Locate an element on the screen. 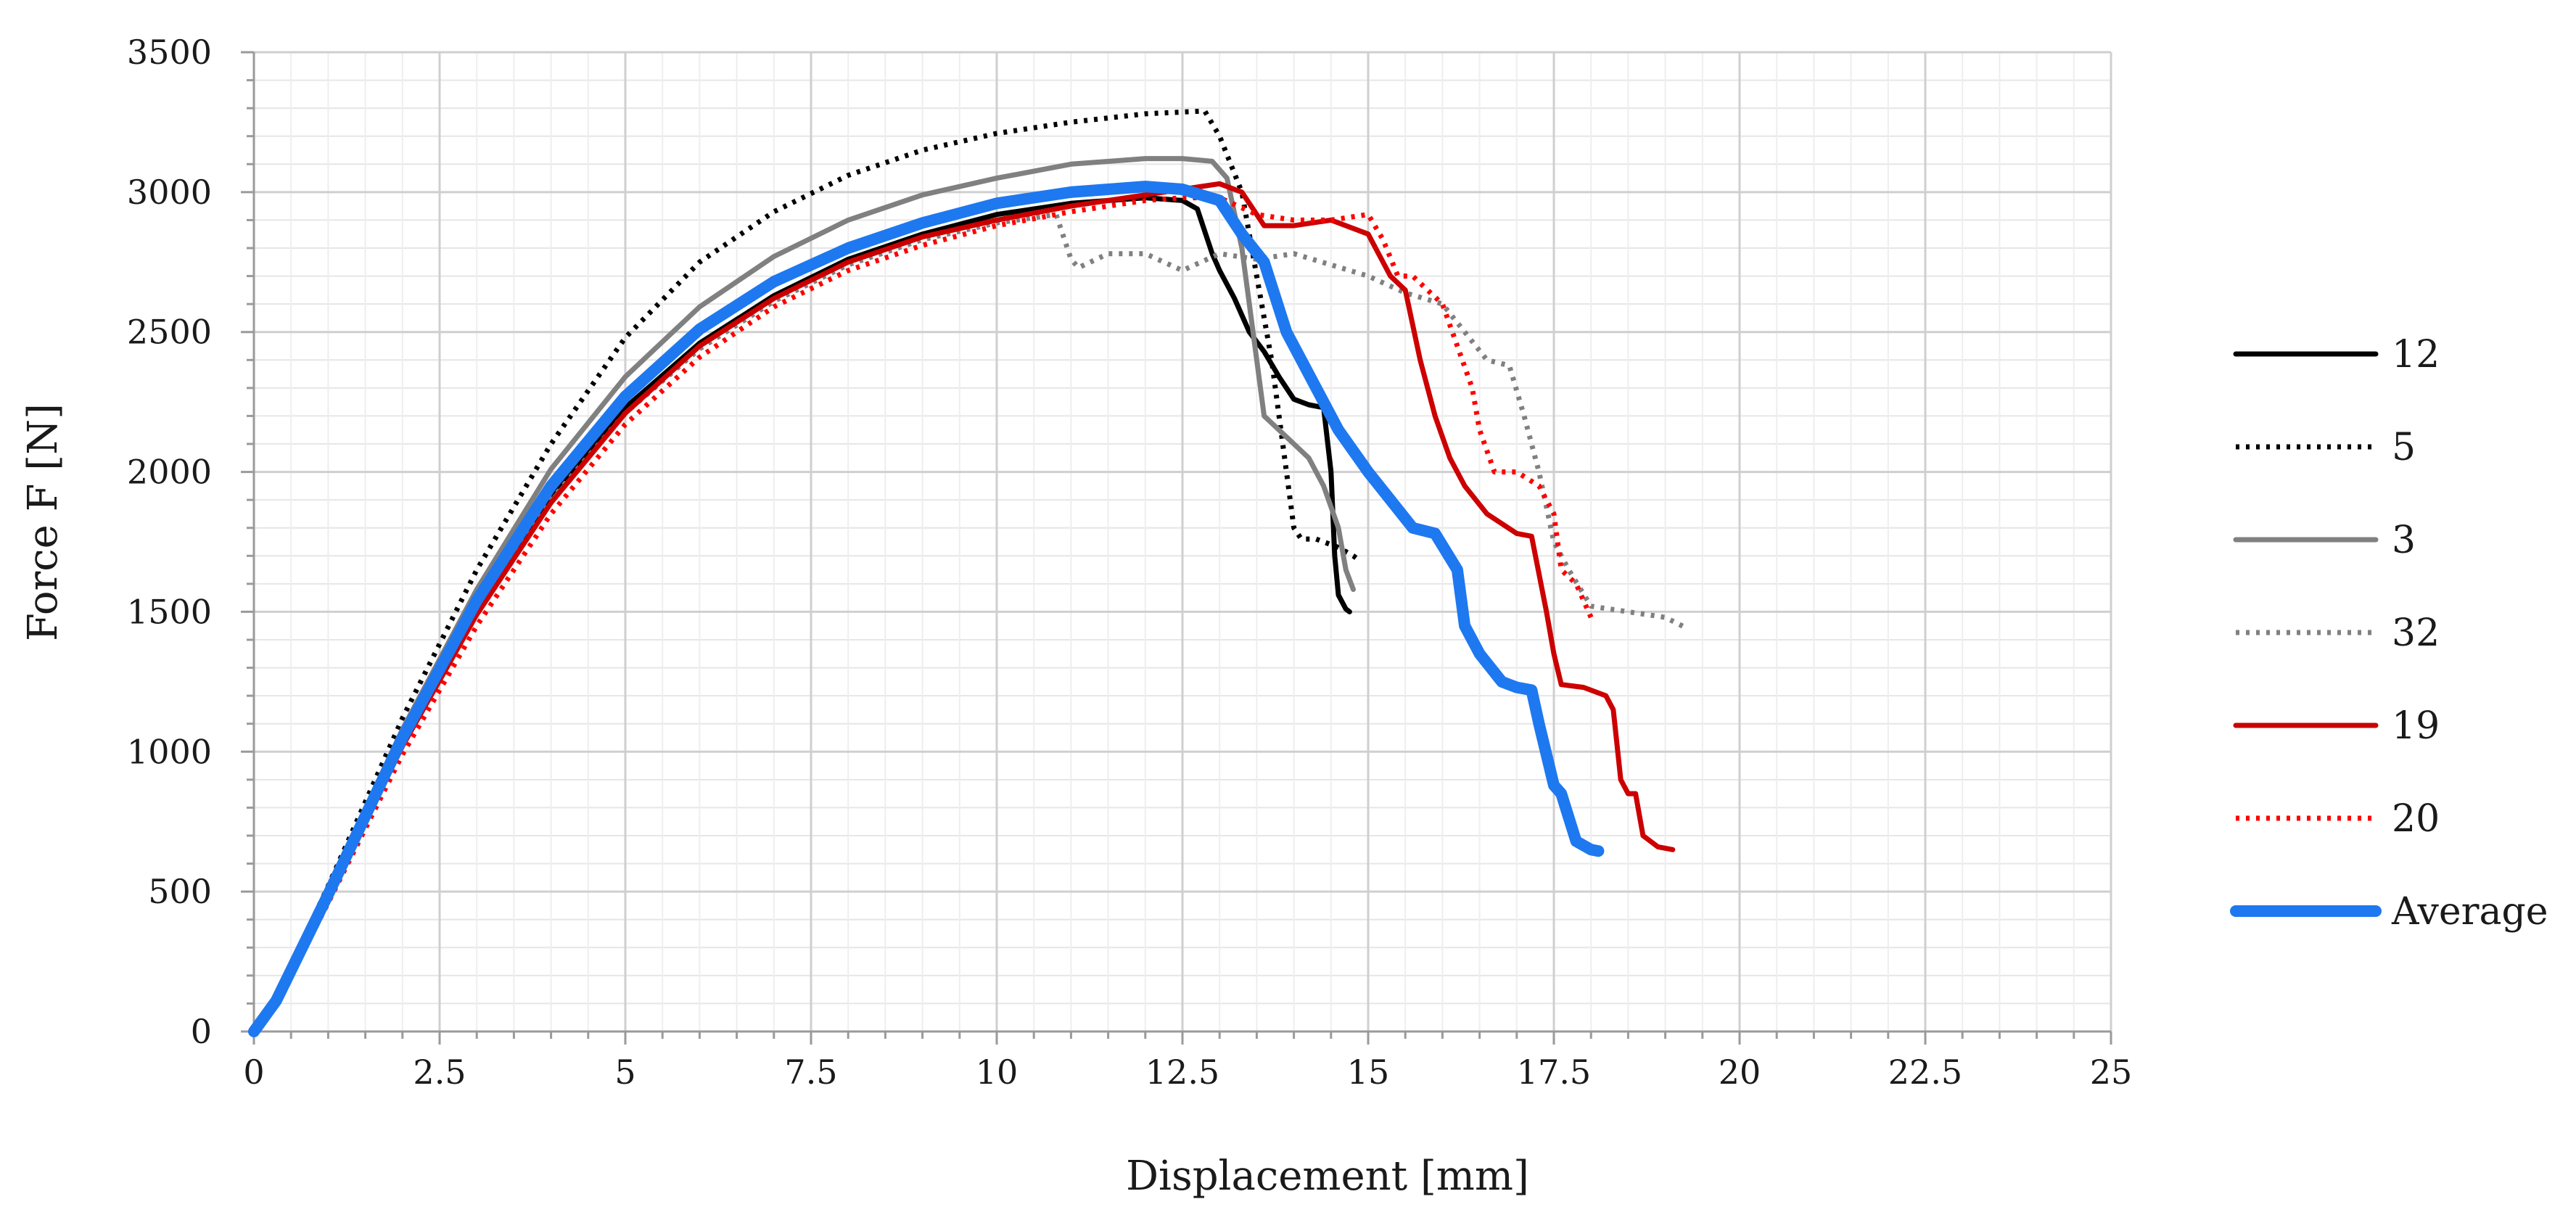  x-tick-label: 0 is located at coordinates (253, 1072).